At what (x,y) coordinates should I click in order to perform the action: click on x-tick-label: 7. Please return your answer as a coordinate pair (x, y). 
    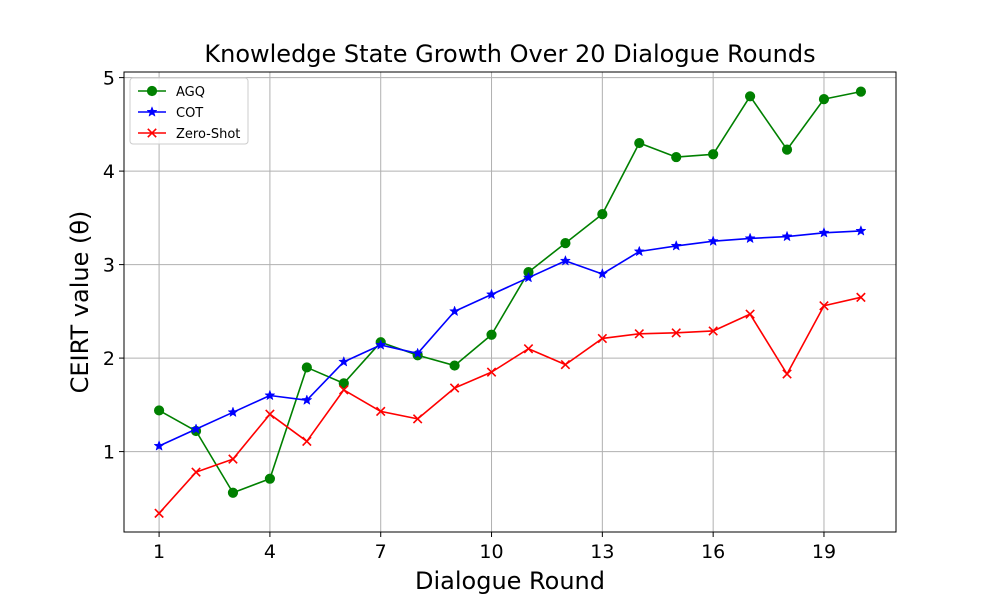
    Looking at the image, I should click on (381, 552).